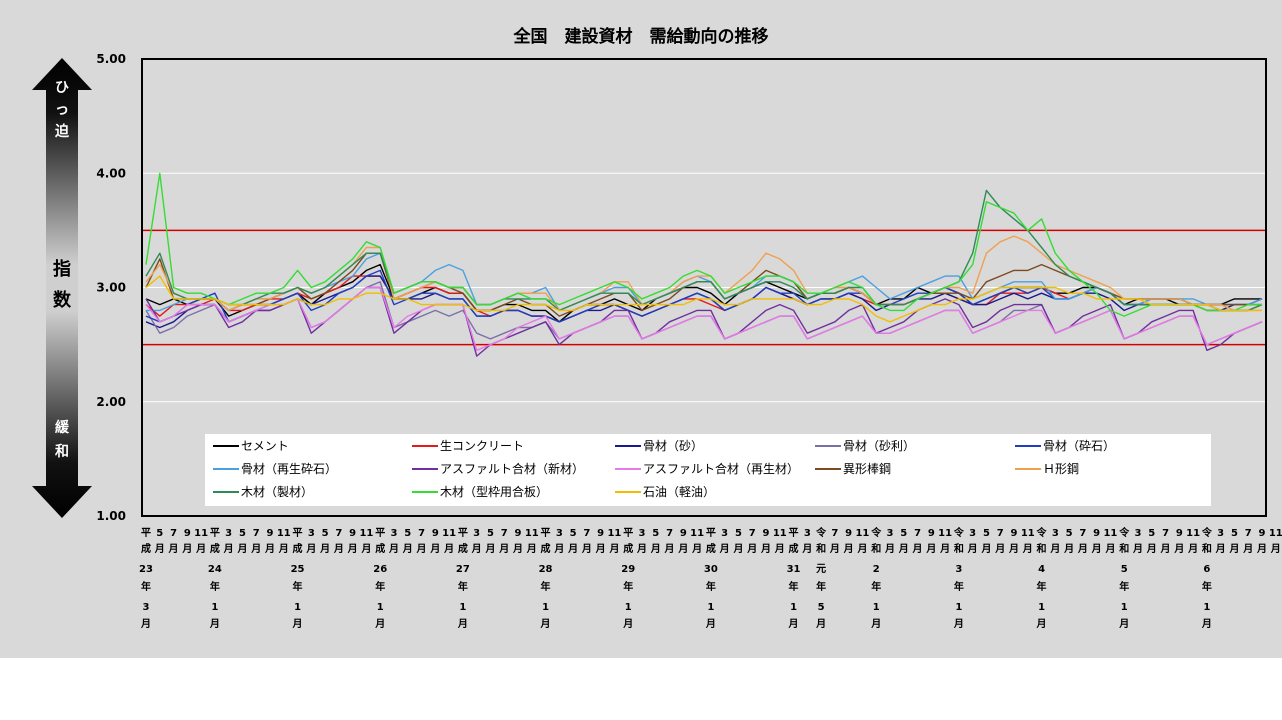 Image resolution: width=1282 pixels, height=720 pixels. I want to click on arrow-top-char-3: 迫, so click(62, 132).